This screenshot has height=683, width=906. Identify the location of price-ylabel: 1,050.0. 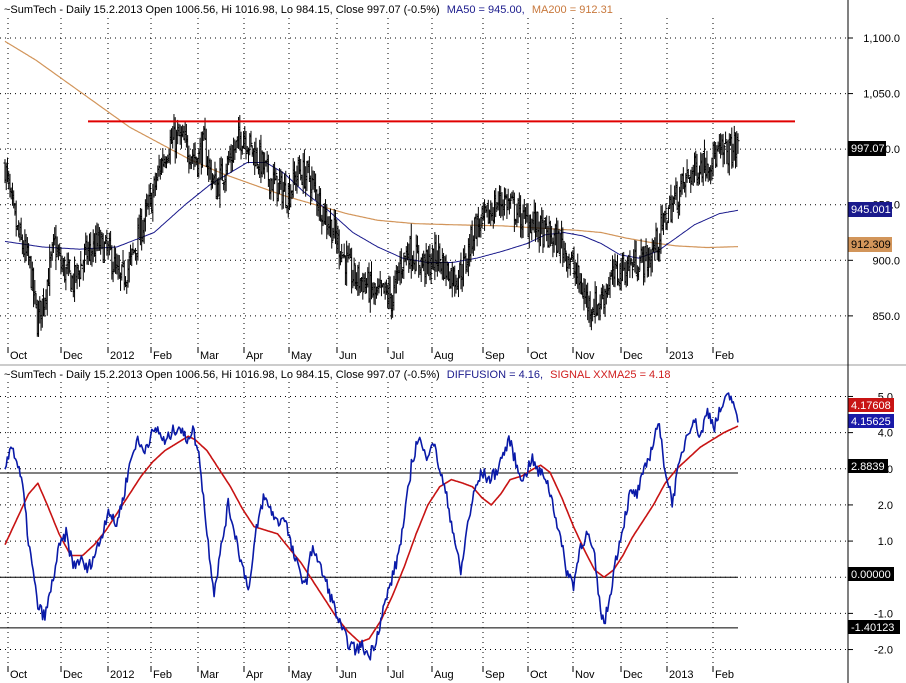
(881, 95).